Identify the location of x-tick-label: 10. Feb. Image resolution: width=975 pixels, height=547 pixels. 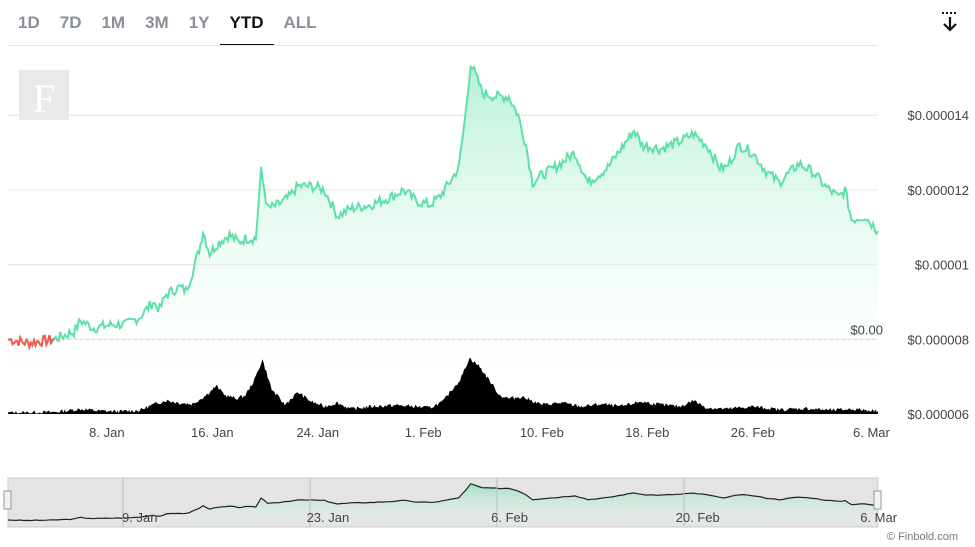
(542, 432).